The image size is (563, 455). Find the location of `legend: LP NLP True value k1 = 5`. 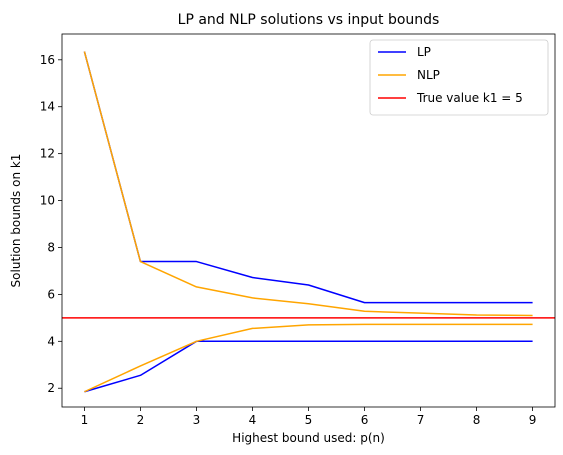

legend: LP NLP True value k1 = 5 is located at coordinates (459, 77).